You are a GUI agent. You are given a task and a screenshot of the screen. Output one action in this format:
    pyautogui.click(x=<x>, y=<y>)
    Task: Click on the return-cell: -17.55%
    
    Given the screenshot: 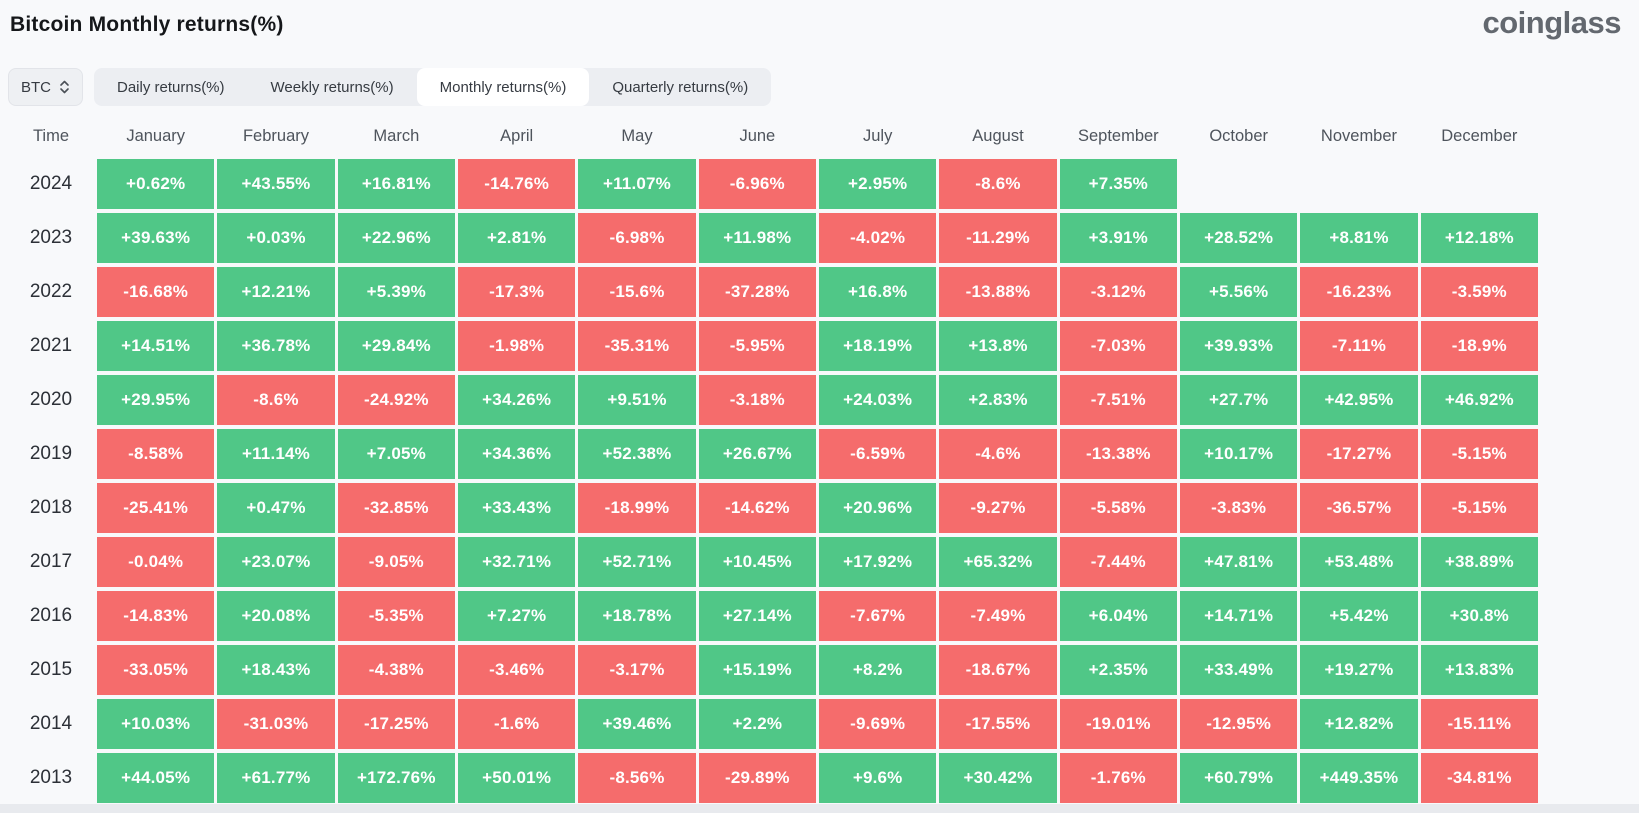 What is the action you would take?
    pyautogui.click(x=998, y=724)
    